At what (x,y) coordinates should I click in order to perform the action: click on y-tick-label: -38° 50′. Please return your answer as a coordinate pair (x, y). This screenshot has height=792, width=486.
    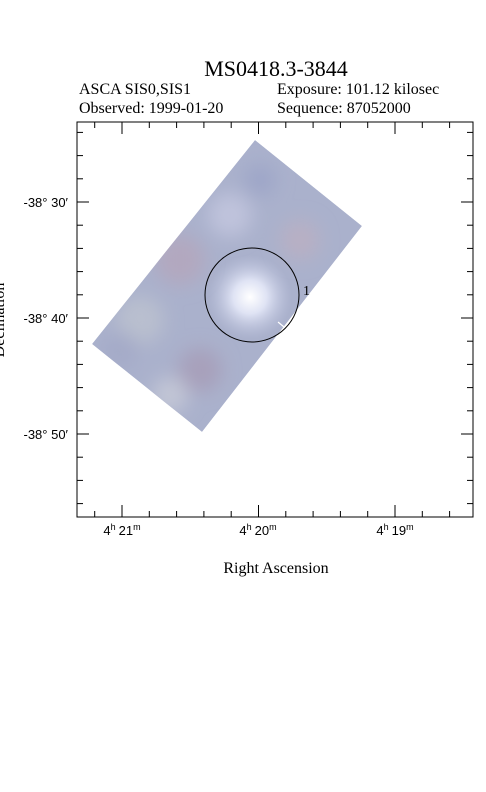
    Looking at the image, I should click on (46, 434).